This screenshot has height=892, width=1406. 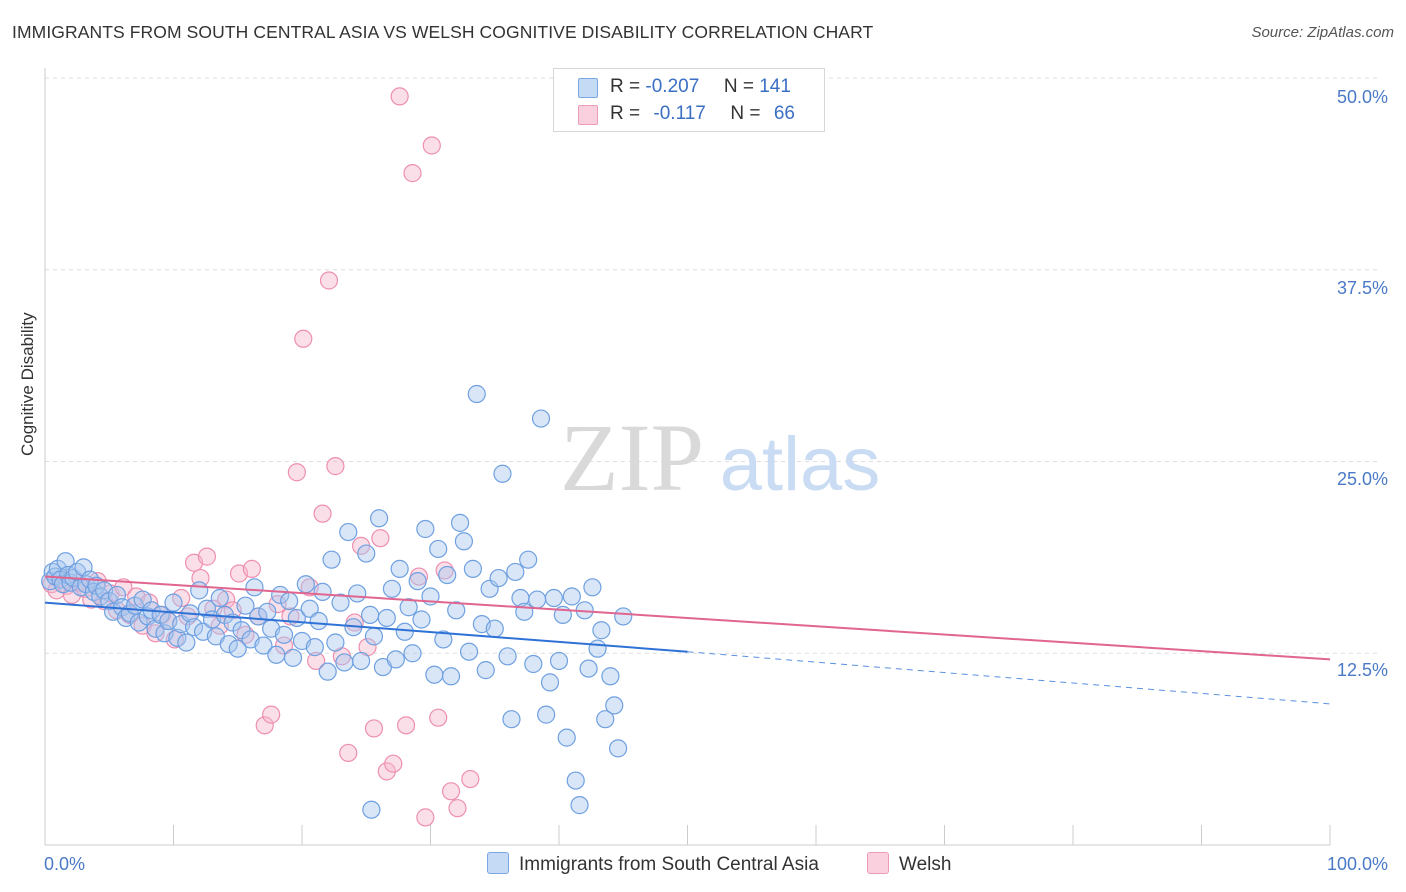 I want to click on bottom-legend-south-central-asia: Immigrants from South Central Asia, so click(x=653, y=864).